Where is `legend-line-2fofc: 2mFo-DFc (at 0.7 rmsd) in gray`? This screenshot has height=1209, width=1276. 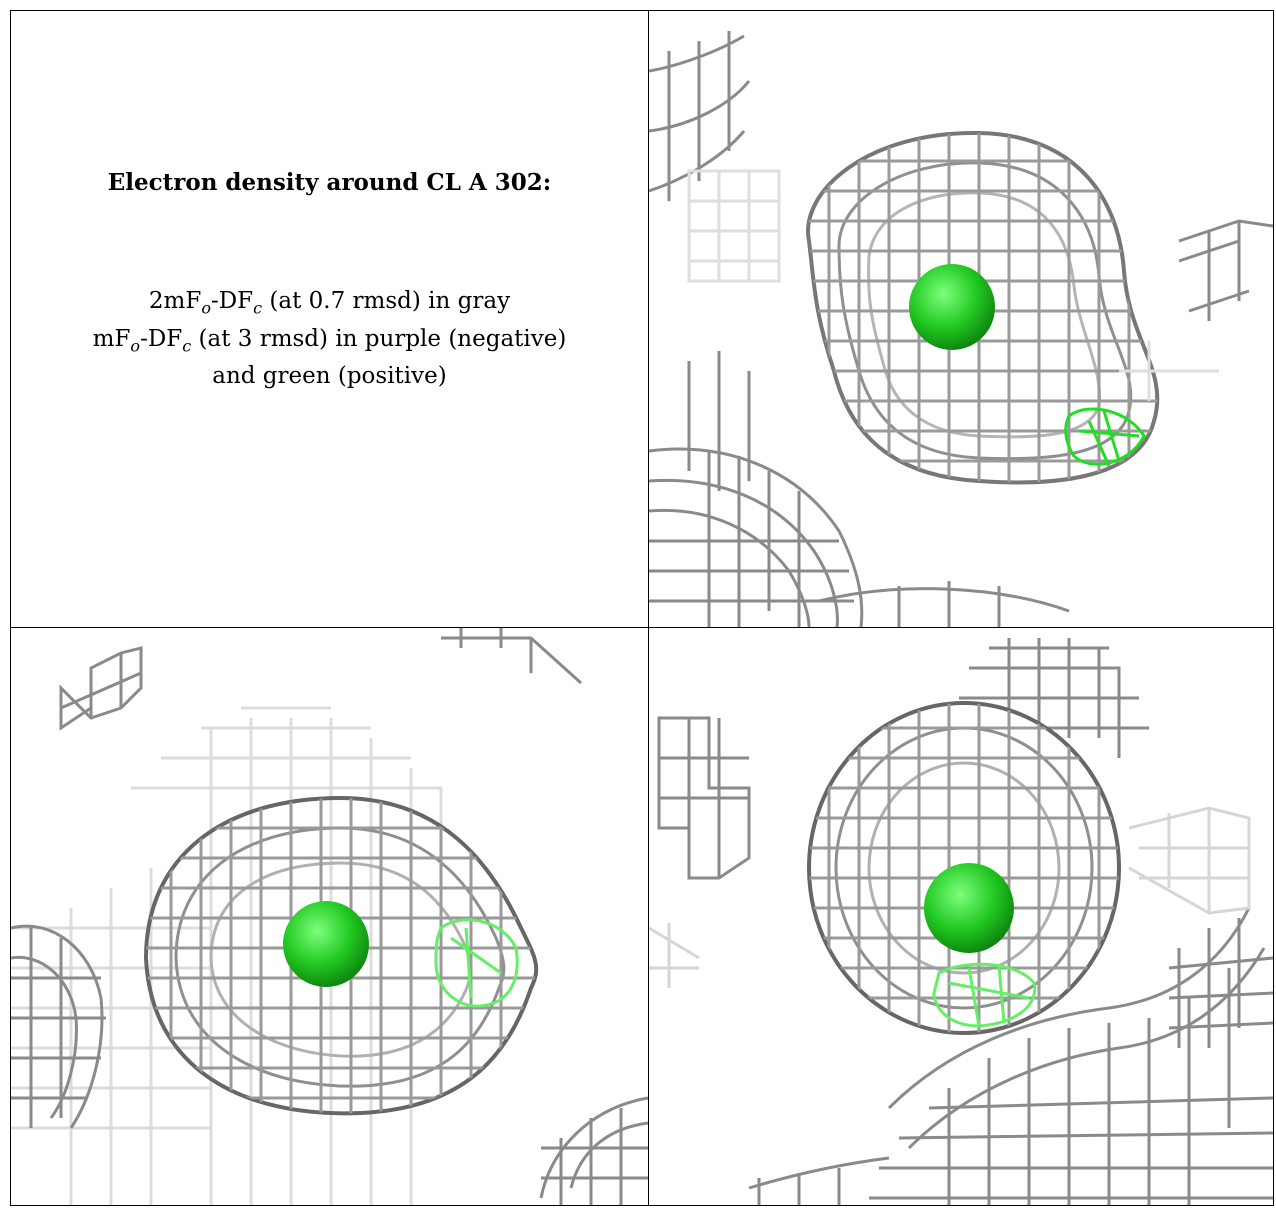 legend-line-2fofc: 2mFo-DFc (at 0.7 rmsd) in gray is located at coordinates (329, 303).